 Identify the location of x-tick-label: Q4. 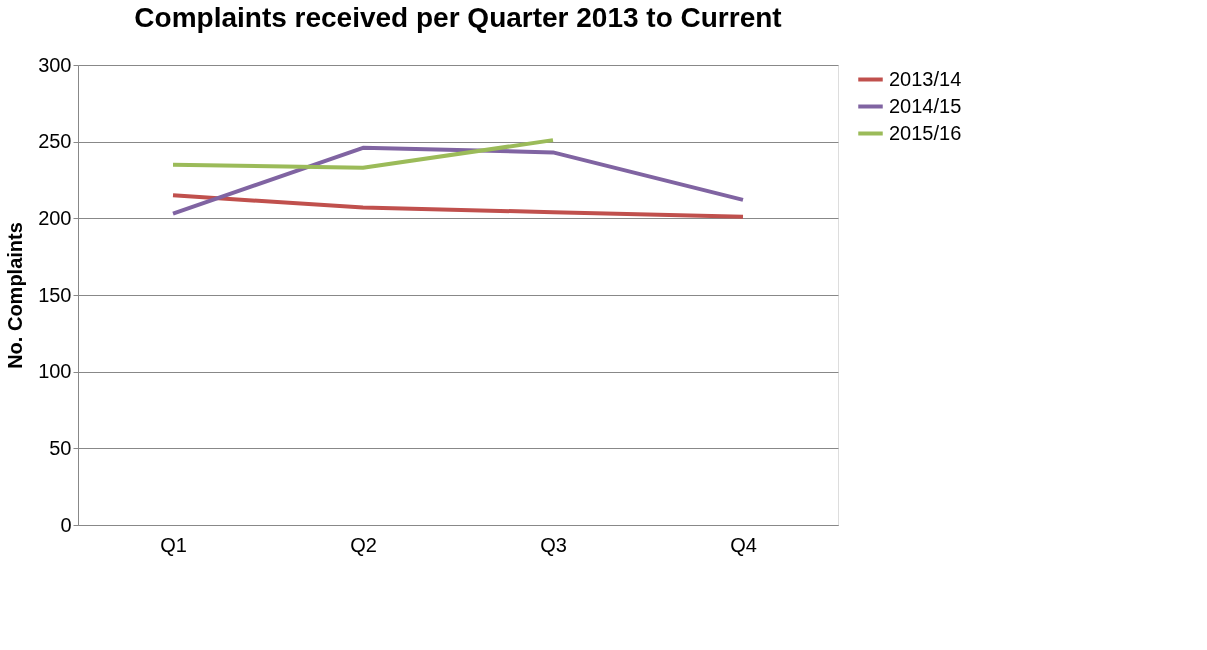
(743, 544).